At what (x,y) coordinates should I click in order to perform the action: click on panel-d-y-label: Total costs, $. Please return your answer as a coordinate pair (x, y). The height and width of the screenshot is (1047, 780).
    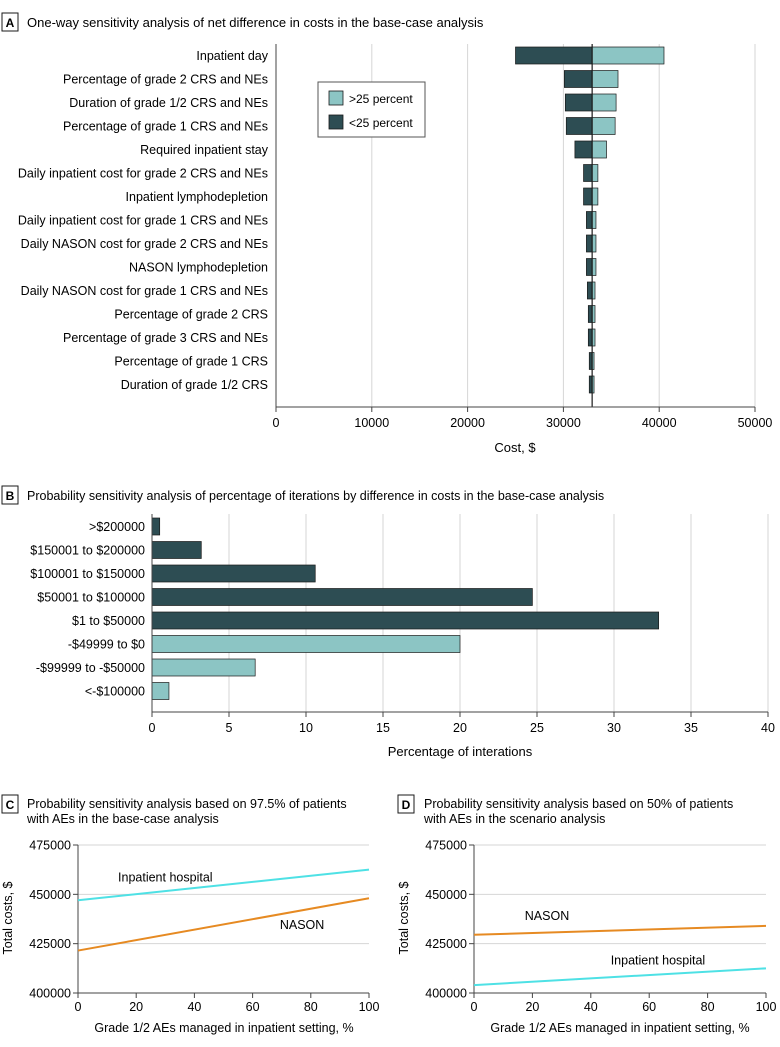
    Looking at the image, I should click on (404, 917).